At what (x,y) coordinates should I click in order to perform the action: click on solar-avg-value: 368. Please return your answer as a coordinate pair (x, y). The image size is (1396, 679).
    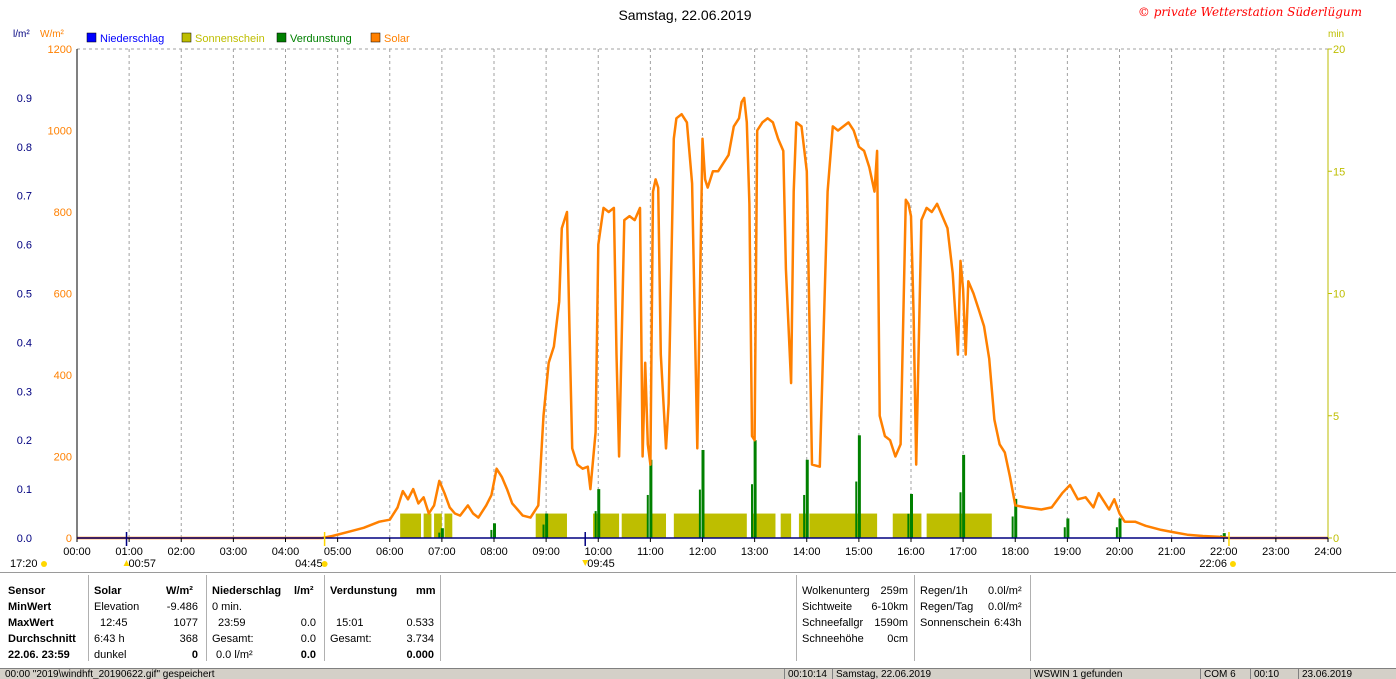
    Looking at the image, I should click on (188, 639).